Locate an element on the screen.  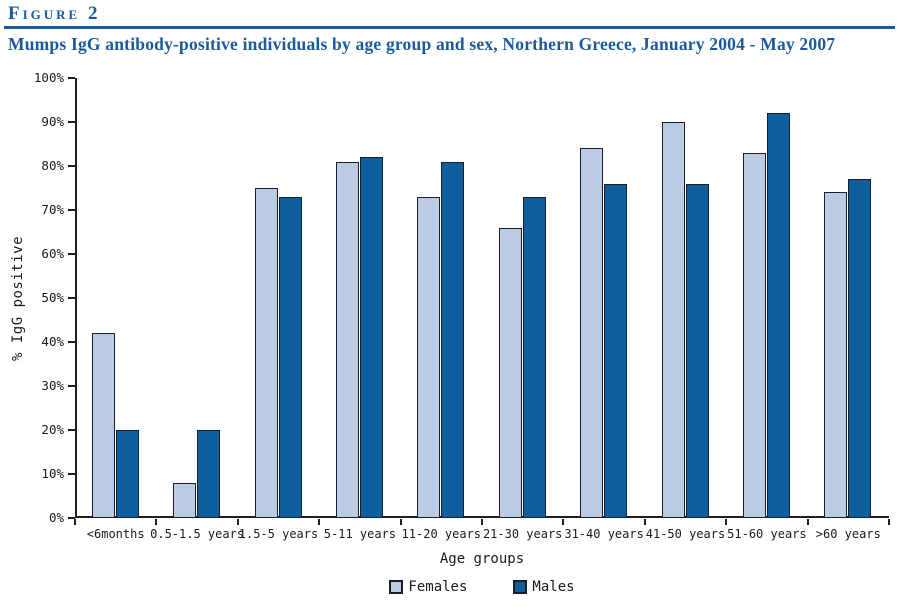
y-tick-label: 20% is located at coordinates (52, 429).